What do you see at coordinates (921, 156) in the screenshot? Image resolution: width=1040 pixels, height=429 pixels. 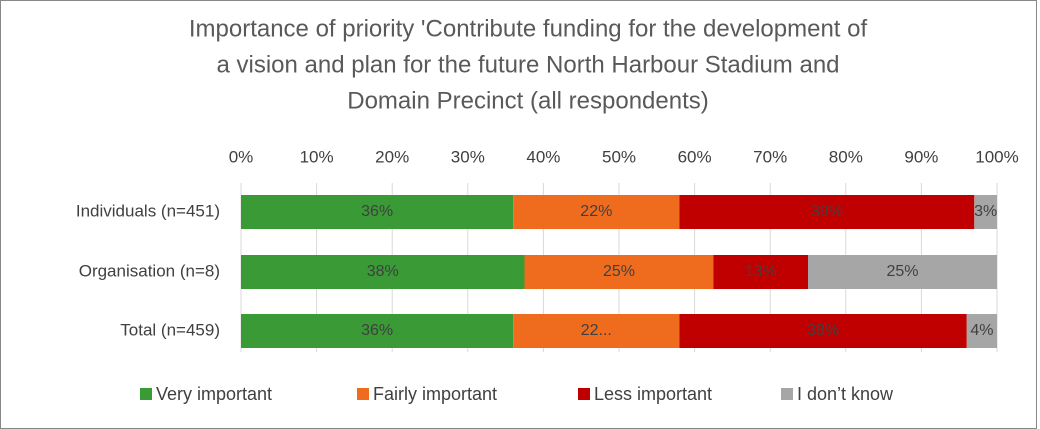 I see `x-tick-label: 90%` at bounding box center [921, 156].